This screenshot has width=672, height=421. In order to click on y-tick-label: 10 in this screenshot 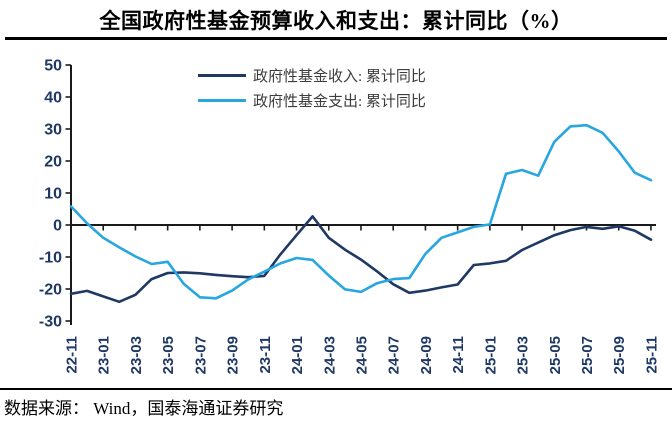, I will do `click(53, 194)`.